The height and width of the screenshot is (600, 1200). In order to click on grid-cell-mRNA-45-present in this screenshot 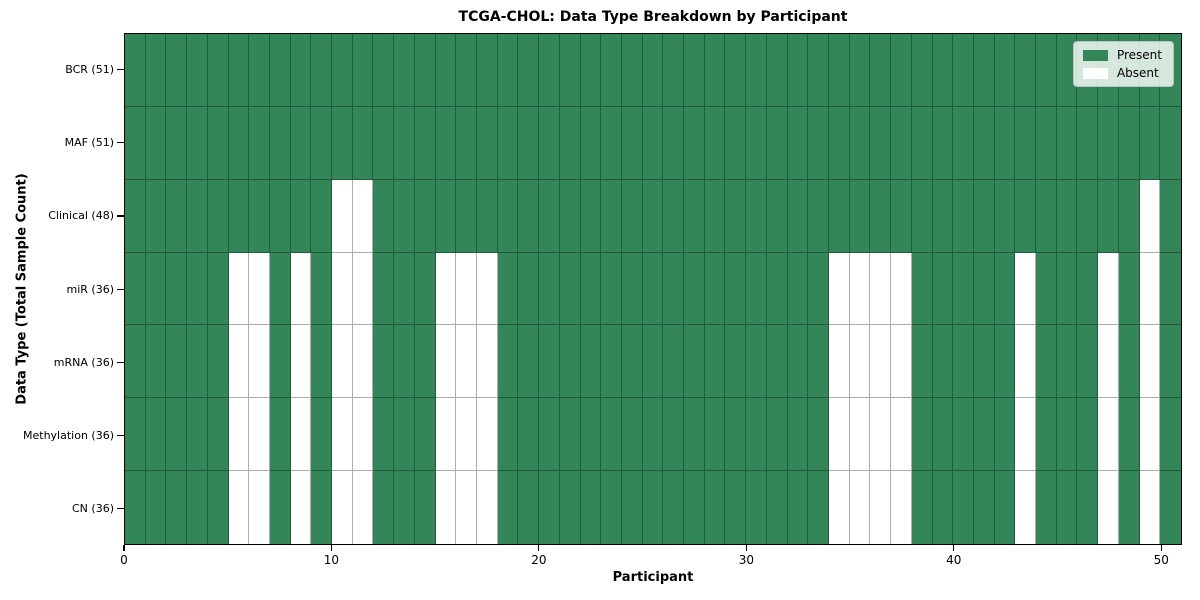, I will do `click(1067, 362)`.